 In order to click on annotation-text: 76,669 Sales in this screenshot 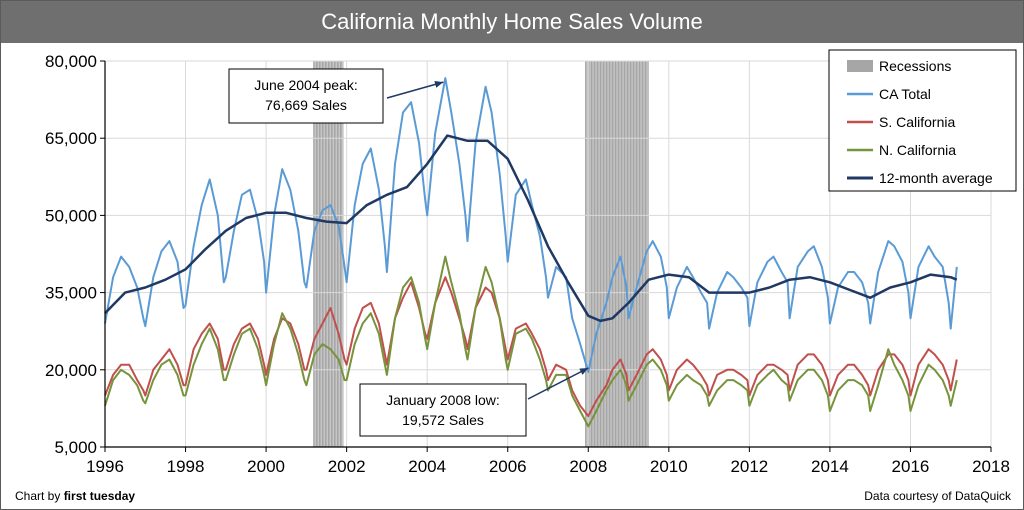, I will do `click(306, 105)`.